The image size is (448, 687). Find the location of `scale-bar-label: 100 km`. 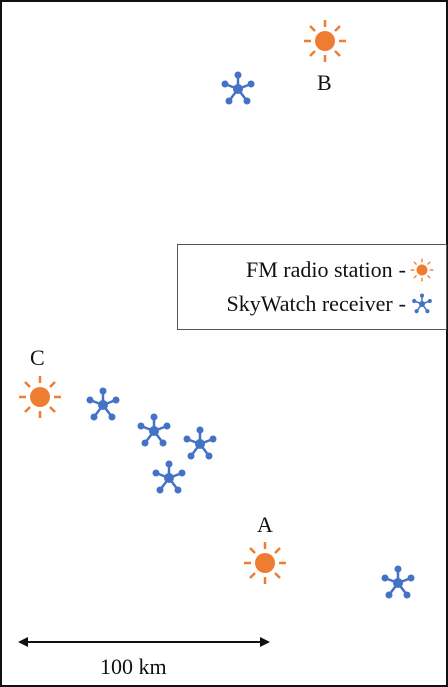

scale-bar-label: 100 km is located at coordinates (133, 666).